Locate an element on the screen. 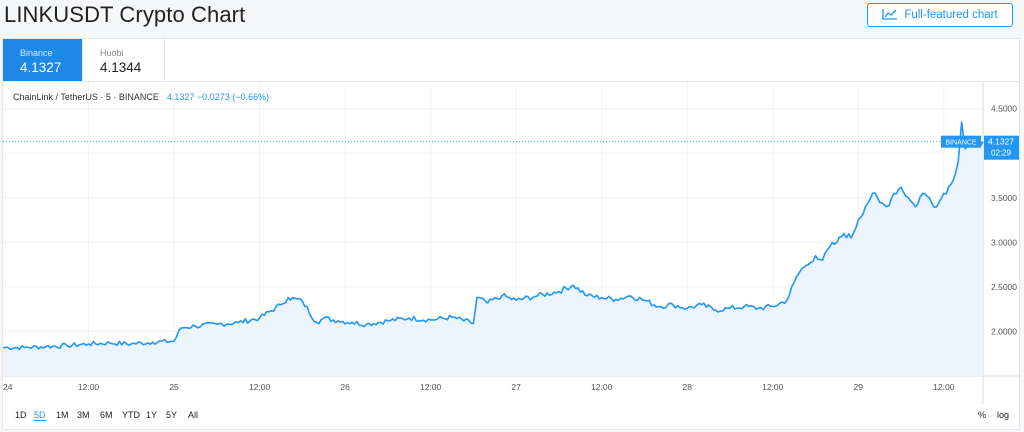  x-tick-label: 27 is located at coordinates (516, 387).